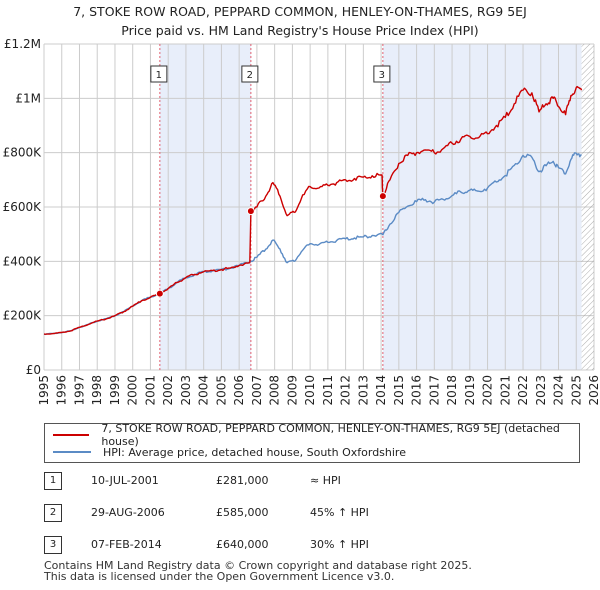  What do you see at coordinates (339, 512) in the screenshot?
I see `sale-hpi-comparison: 45% ↑ HPI` at bounding box center [339, 512].